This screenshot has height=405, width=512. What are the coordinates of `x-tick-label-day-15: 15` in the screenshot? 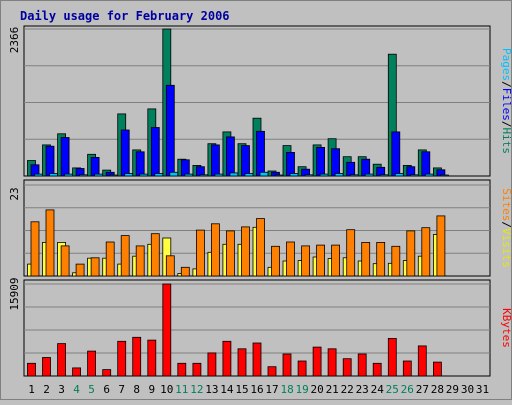 It's located at (241, 389).